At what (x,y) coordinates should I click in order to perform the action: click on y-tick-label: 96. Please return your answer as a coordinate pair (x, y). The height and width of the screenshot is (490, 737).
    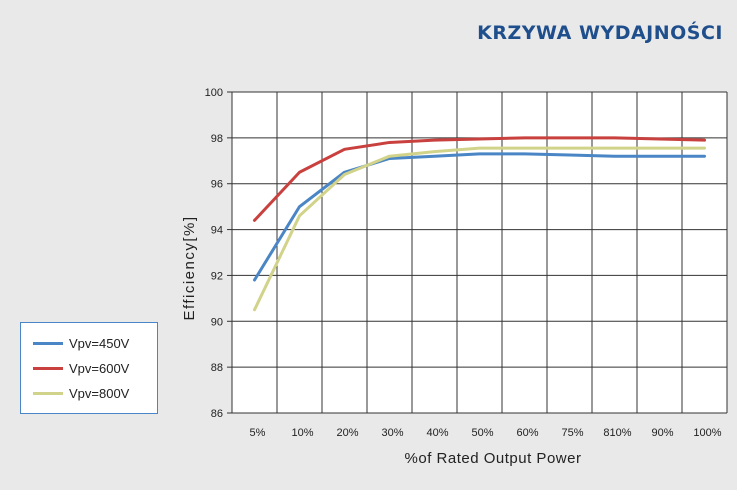
    Looking at the image, I should click on (217, 185).